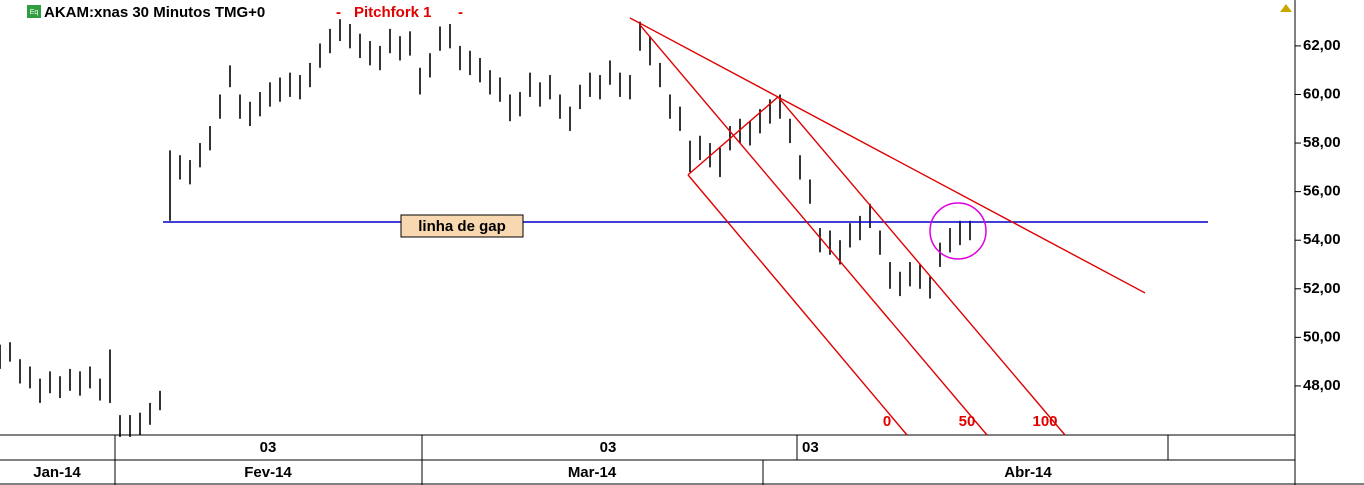 Image resolution: width=1364 pixels, height=485 pixels. I want to click on chart-title: AKAM:xnas 30 Minutos TMG+0, so click(154, 12).